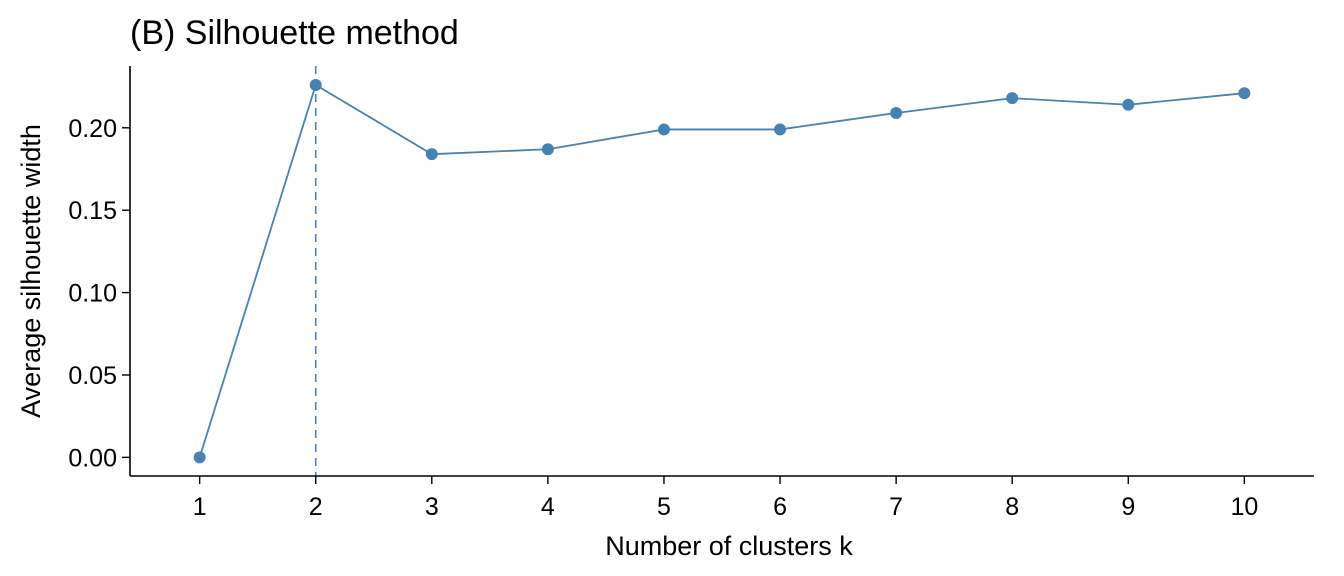 Image resolution: width=1344 pixels, height=576 pixels. What do you see at coordinates (780, 507) in the screenshot?
I see `x-tick-label: 6` at bounding box center [780, 507].